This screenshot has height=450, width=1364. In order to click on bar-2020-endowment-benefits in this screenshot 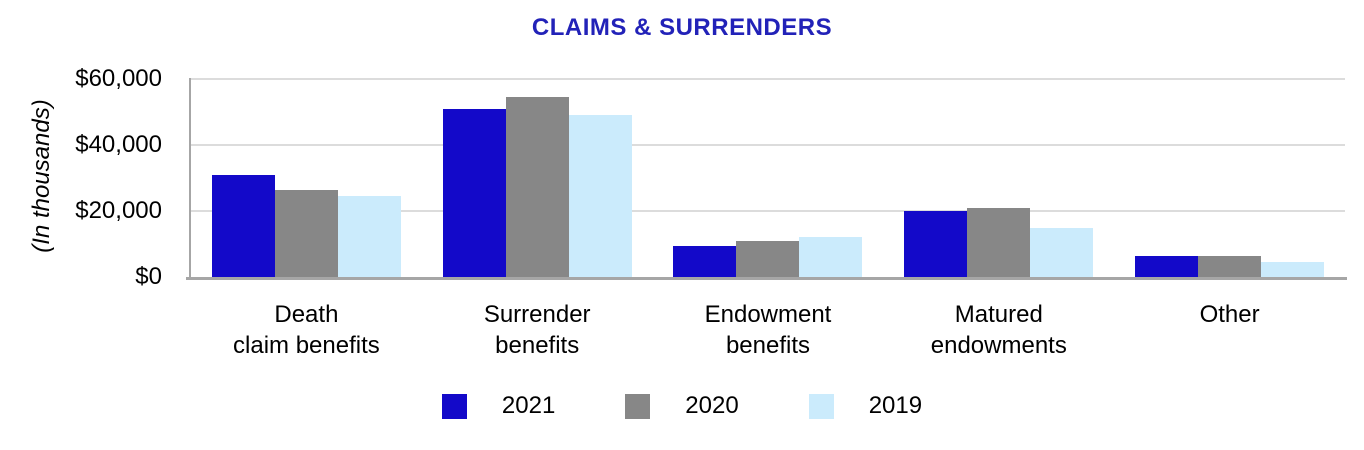, I will do `click(768, 258)`.